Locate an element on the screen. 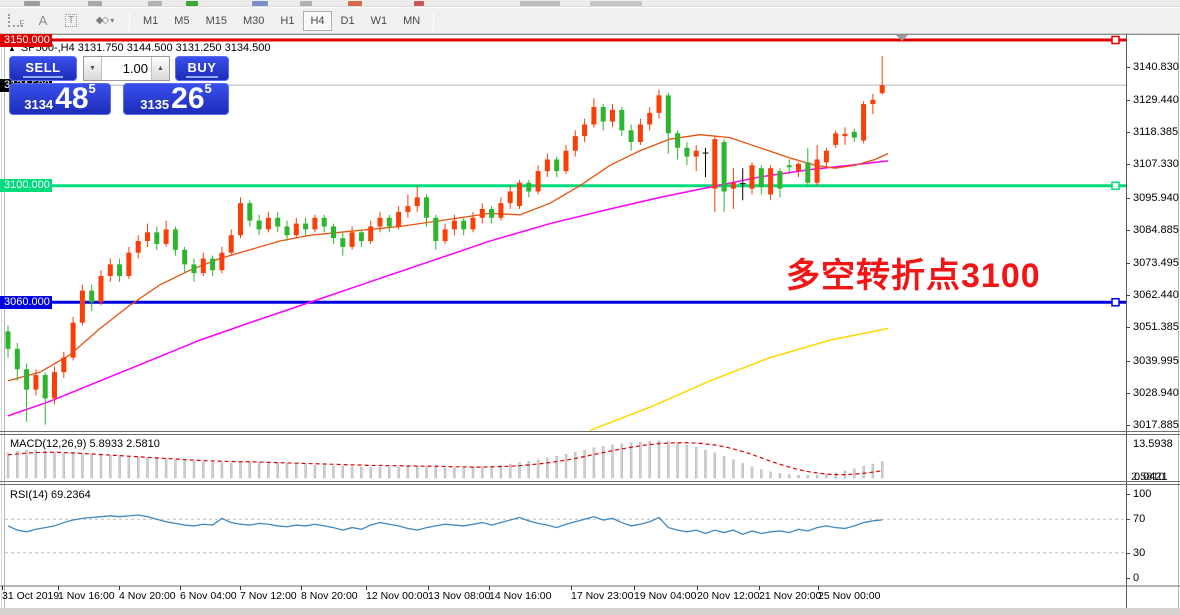 Image resolution: width=1180 pixels, height=615 pixels. time-axis-label: 7 Nov 12:00 is located at coordinates (268, 596).